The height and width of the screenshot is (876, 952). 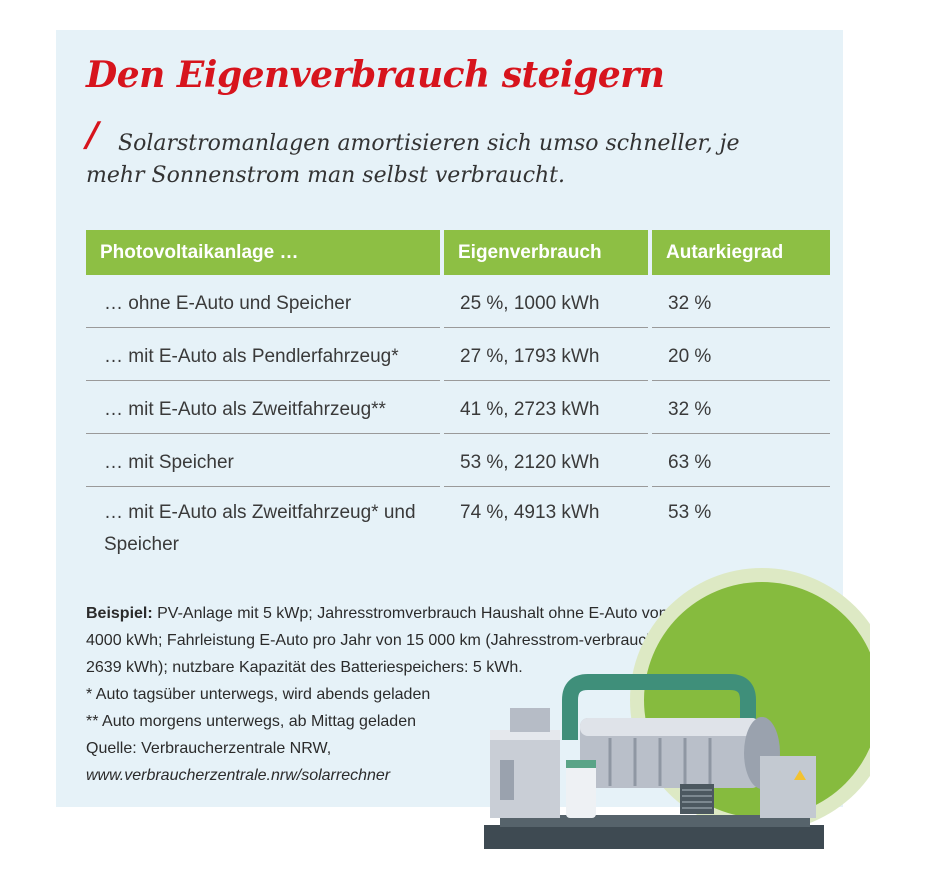 I want to click on self-consumption-value: 27 %, 1793 kWh, so click(x=546, y=354).